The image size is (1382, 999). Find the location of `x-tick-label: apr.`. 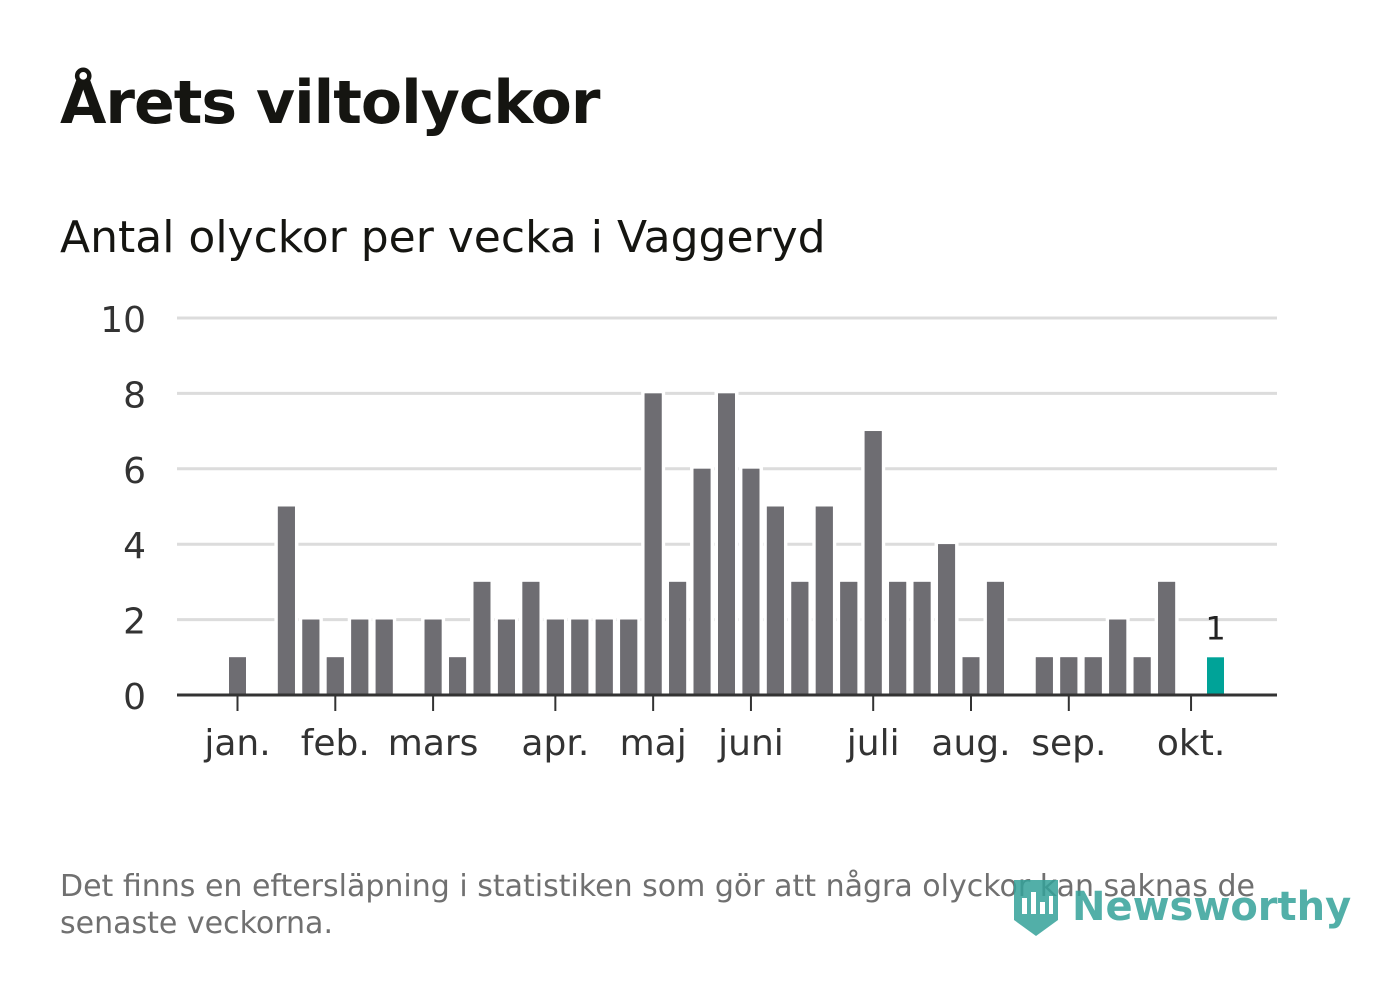

x-tick-label: apr. is located at coordinates (555, 743).